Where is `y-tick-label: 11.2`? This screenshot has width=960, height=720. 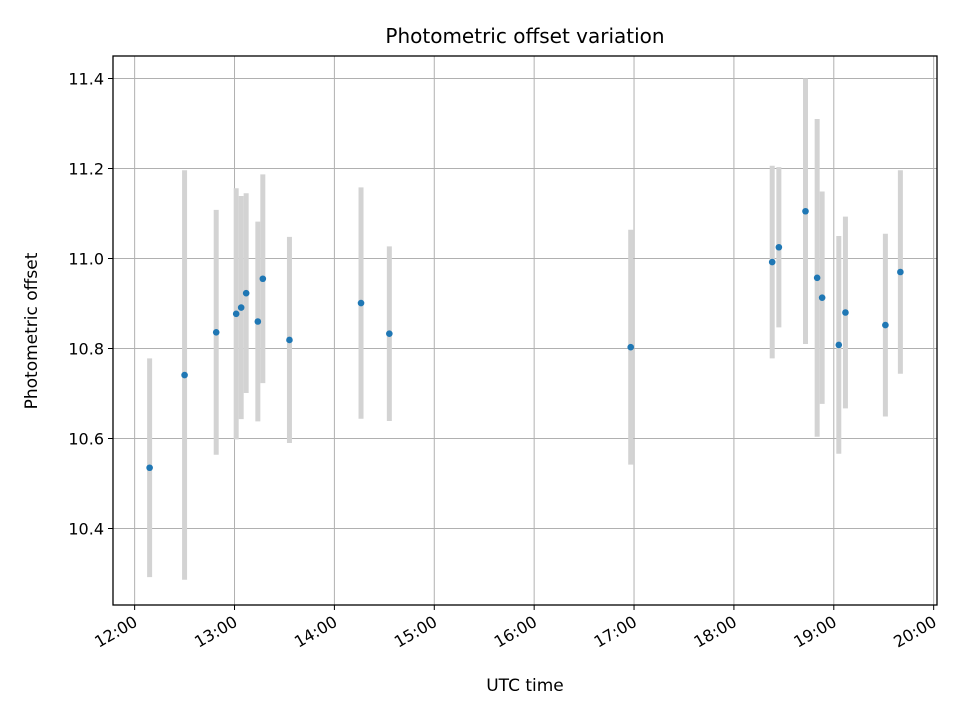
y-tick-label: 11.2 is located at coordinates (86, 169).